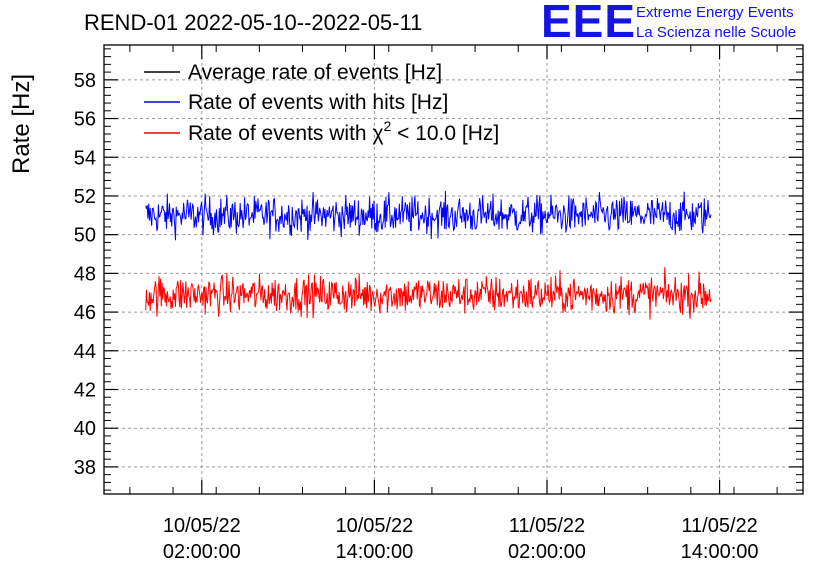 This screenshot has width=836, height=572. I want to click on eee-logo: EEE, so click(589, 23).